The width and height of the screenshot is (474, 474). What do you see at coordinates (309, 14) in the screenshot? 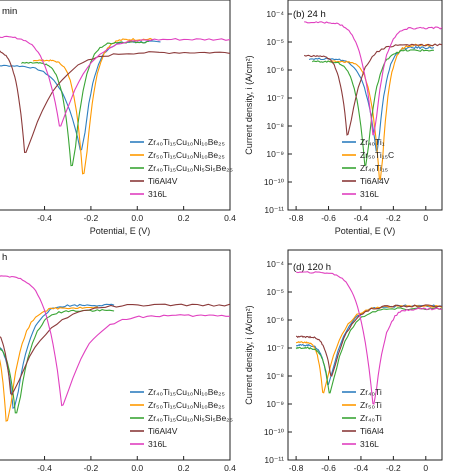
I see `panel-title: (b) 24 h` at bounding box center [309, 14].